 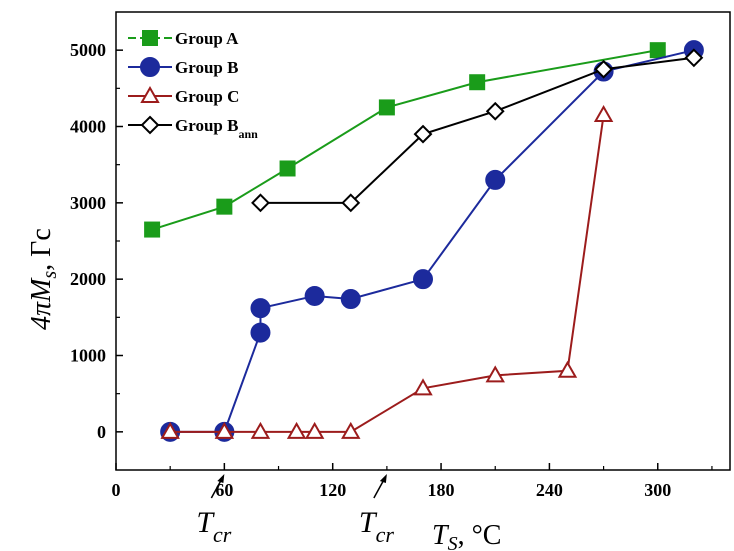 I want to click on legend-item: Group Bann, so click(x=193, y=128).